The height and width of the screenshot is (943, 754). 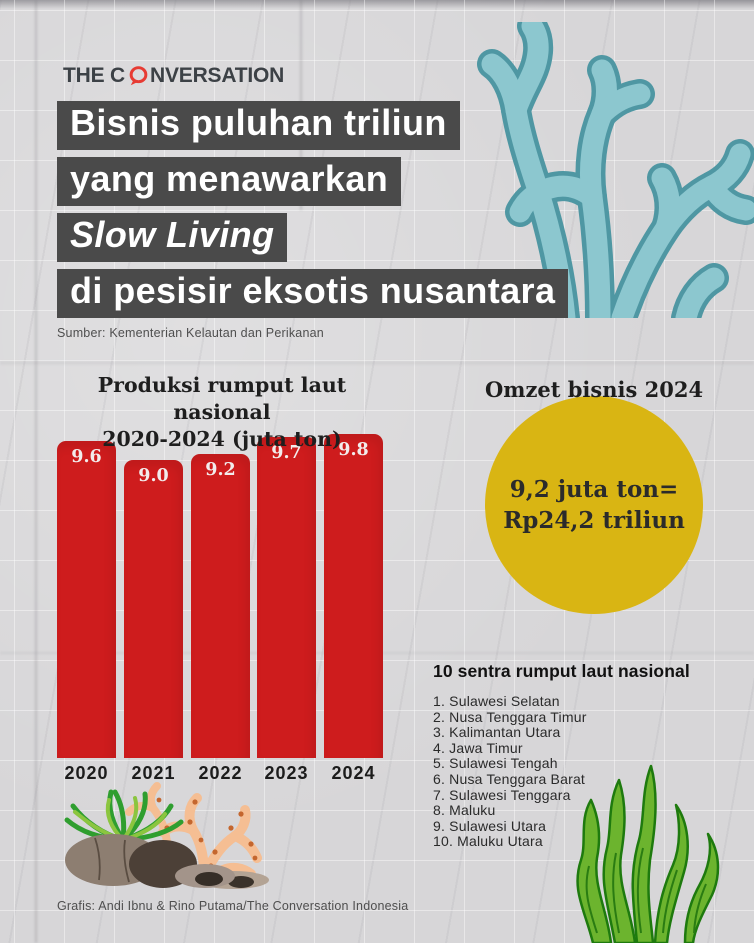 What do you see at coordinates (594, 505) in the screenshot?
I see `omzet-circle-badge: 9,2 juta ton= Rp24,2 triliun` at bounding box center [594, 505].